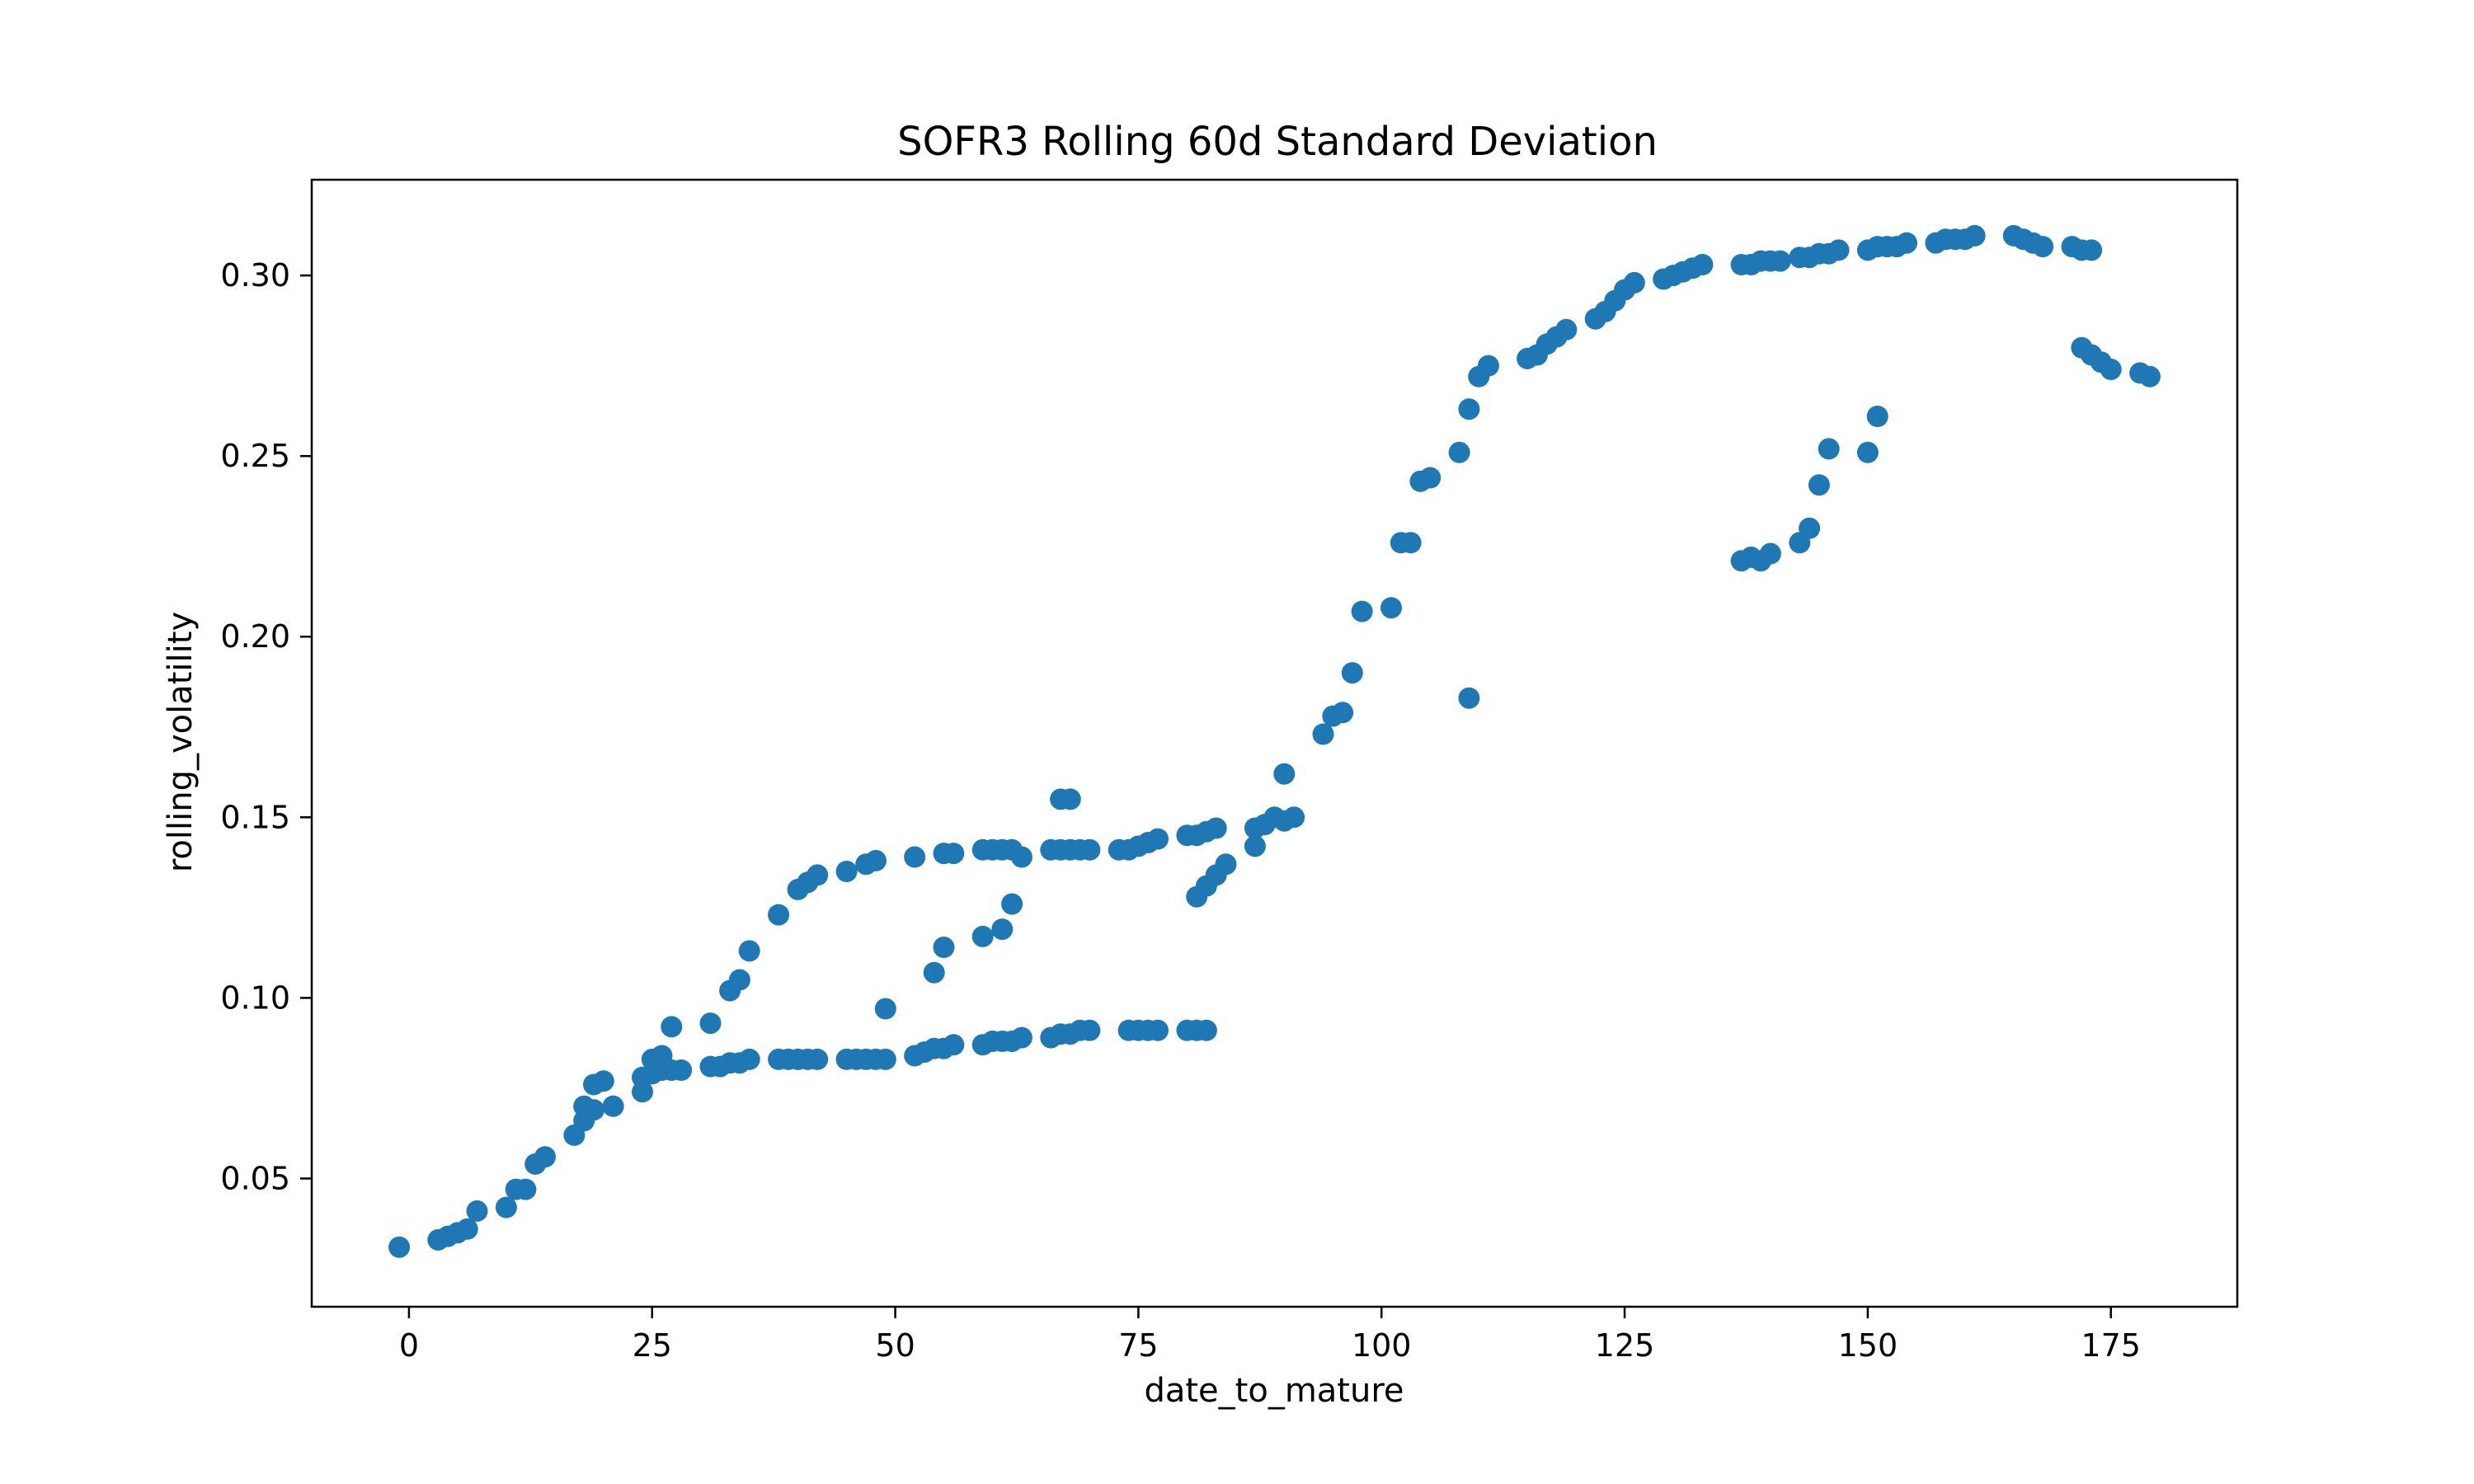  I want to click on y-tick-label: 0.15, so click(255, 817).